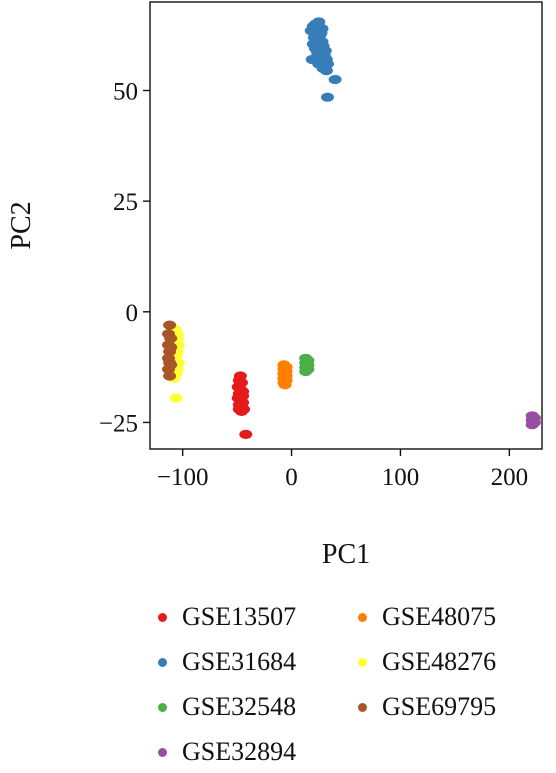 This screenshot has height=773, width=556. What do you see at coordinates (510, 477) in the screenshot?
I see `x-tick-label: 200` at bounding box center [510, 477].